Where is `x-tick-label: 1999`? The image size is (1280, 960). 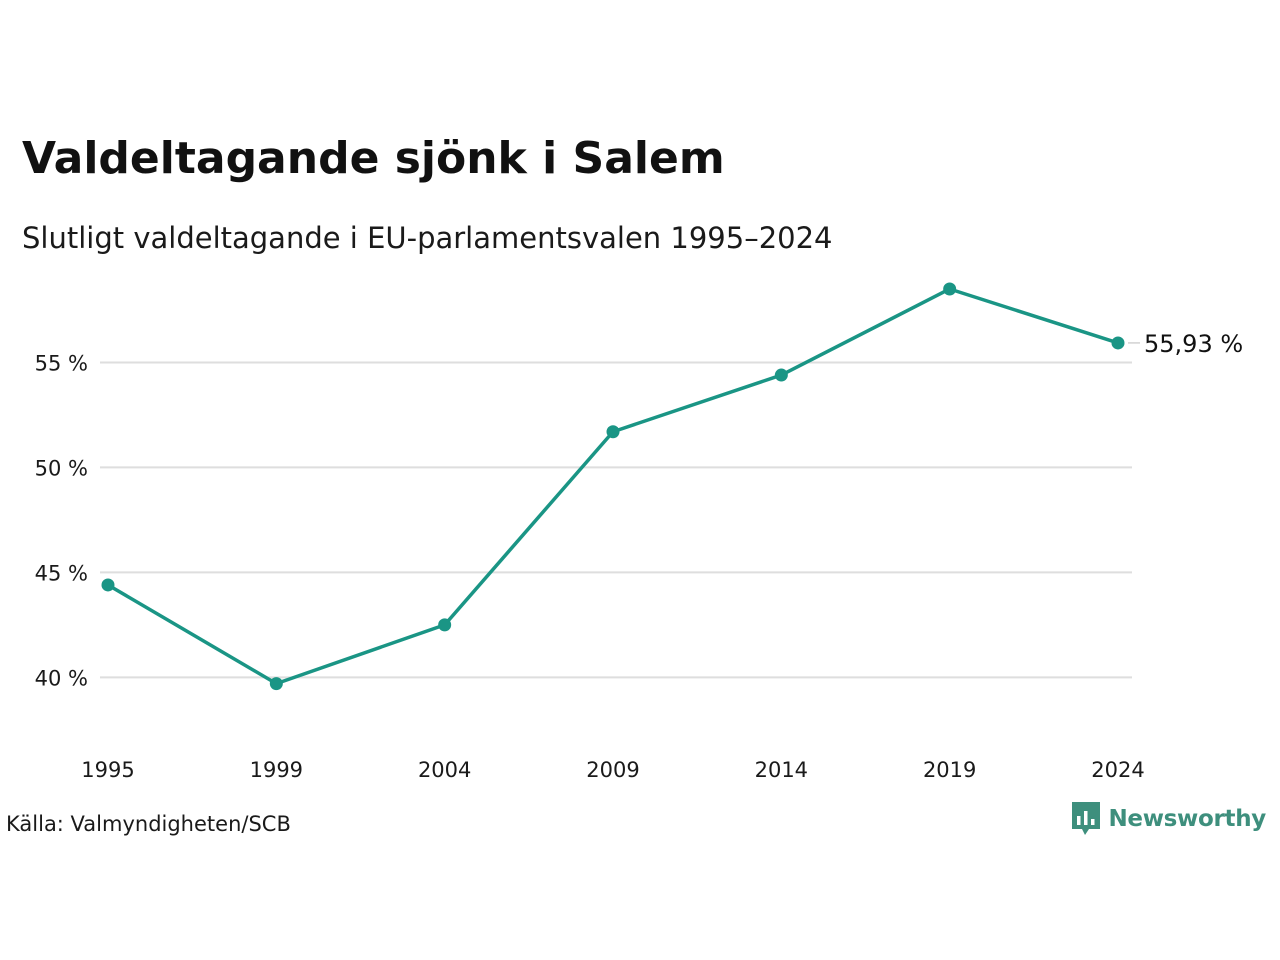 x-tick-label: 1999 is located at coordinates (276, 770).